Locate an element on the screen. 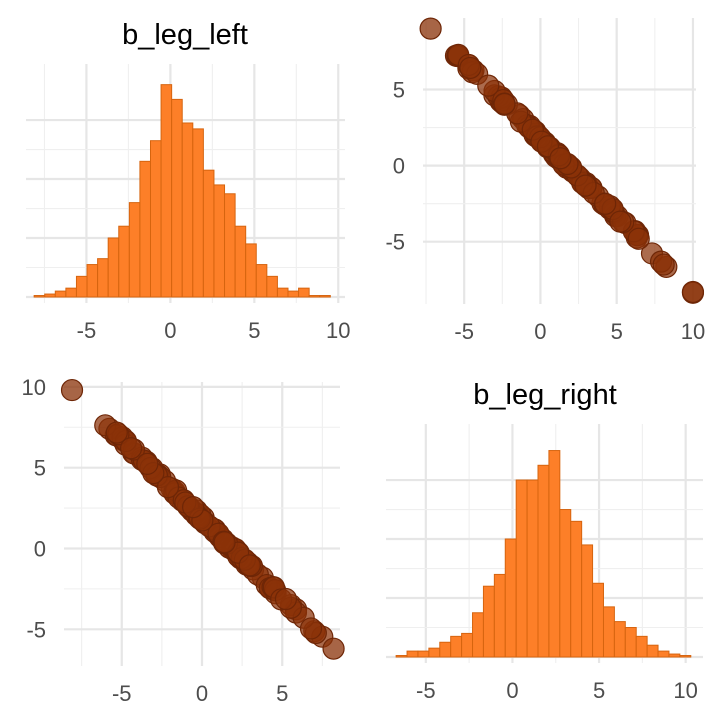 The height and width of the screenshot is (720, 720). y-tick-label: 10 is located at coordinates (34, 387).